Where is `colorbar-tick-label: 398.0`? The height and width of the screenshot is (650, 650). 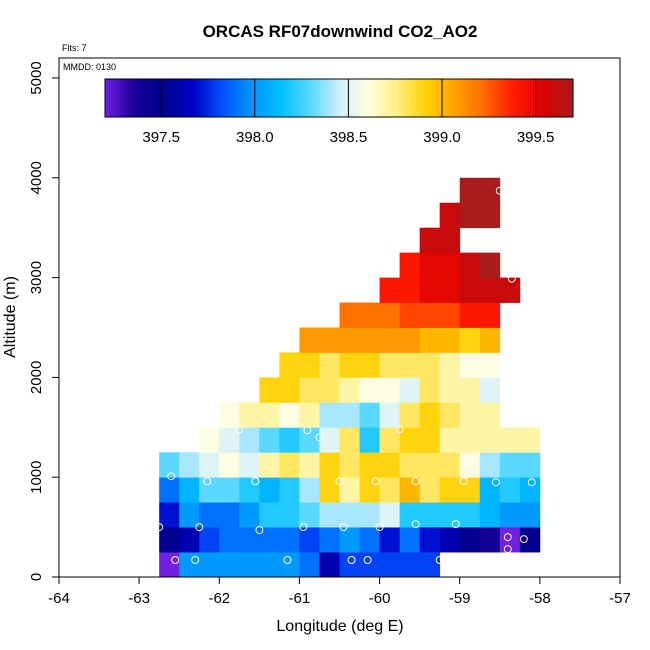 colorbar-tick-label: 398.0 is located at coordinates (255, 137).